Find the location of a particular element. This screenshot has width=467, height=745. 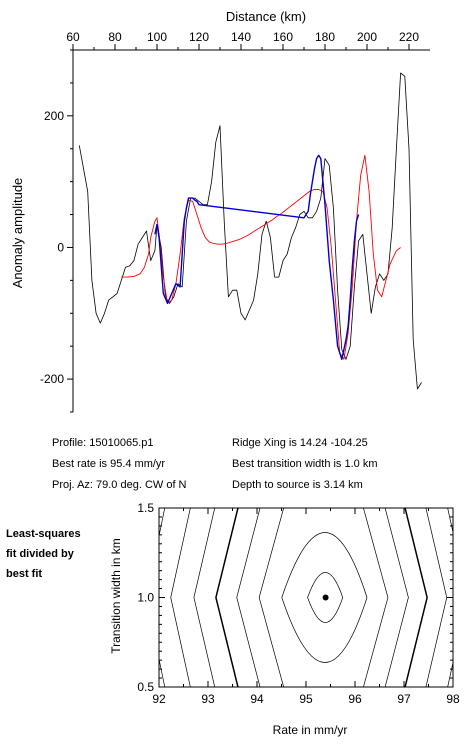

x-tick-label: 200 is located at coordinates (367, 37).